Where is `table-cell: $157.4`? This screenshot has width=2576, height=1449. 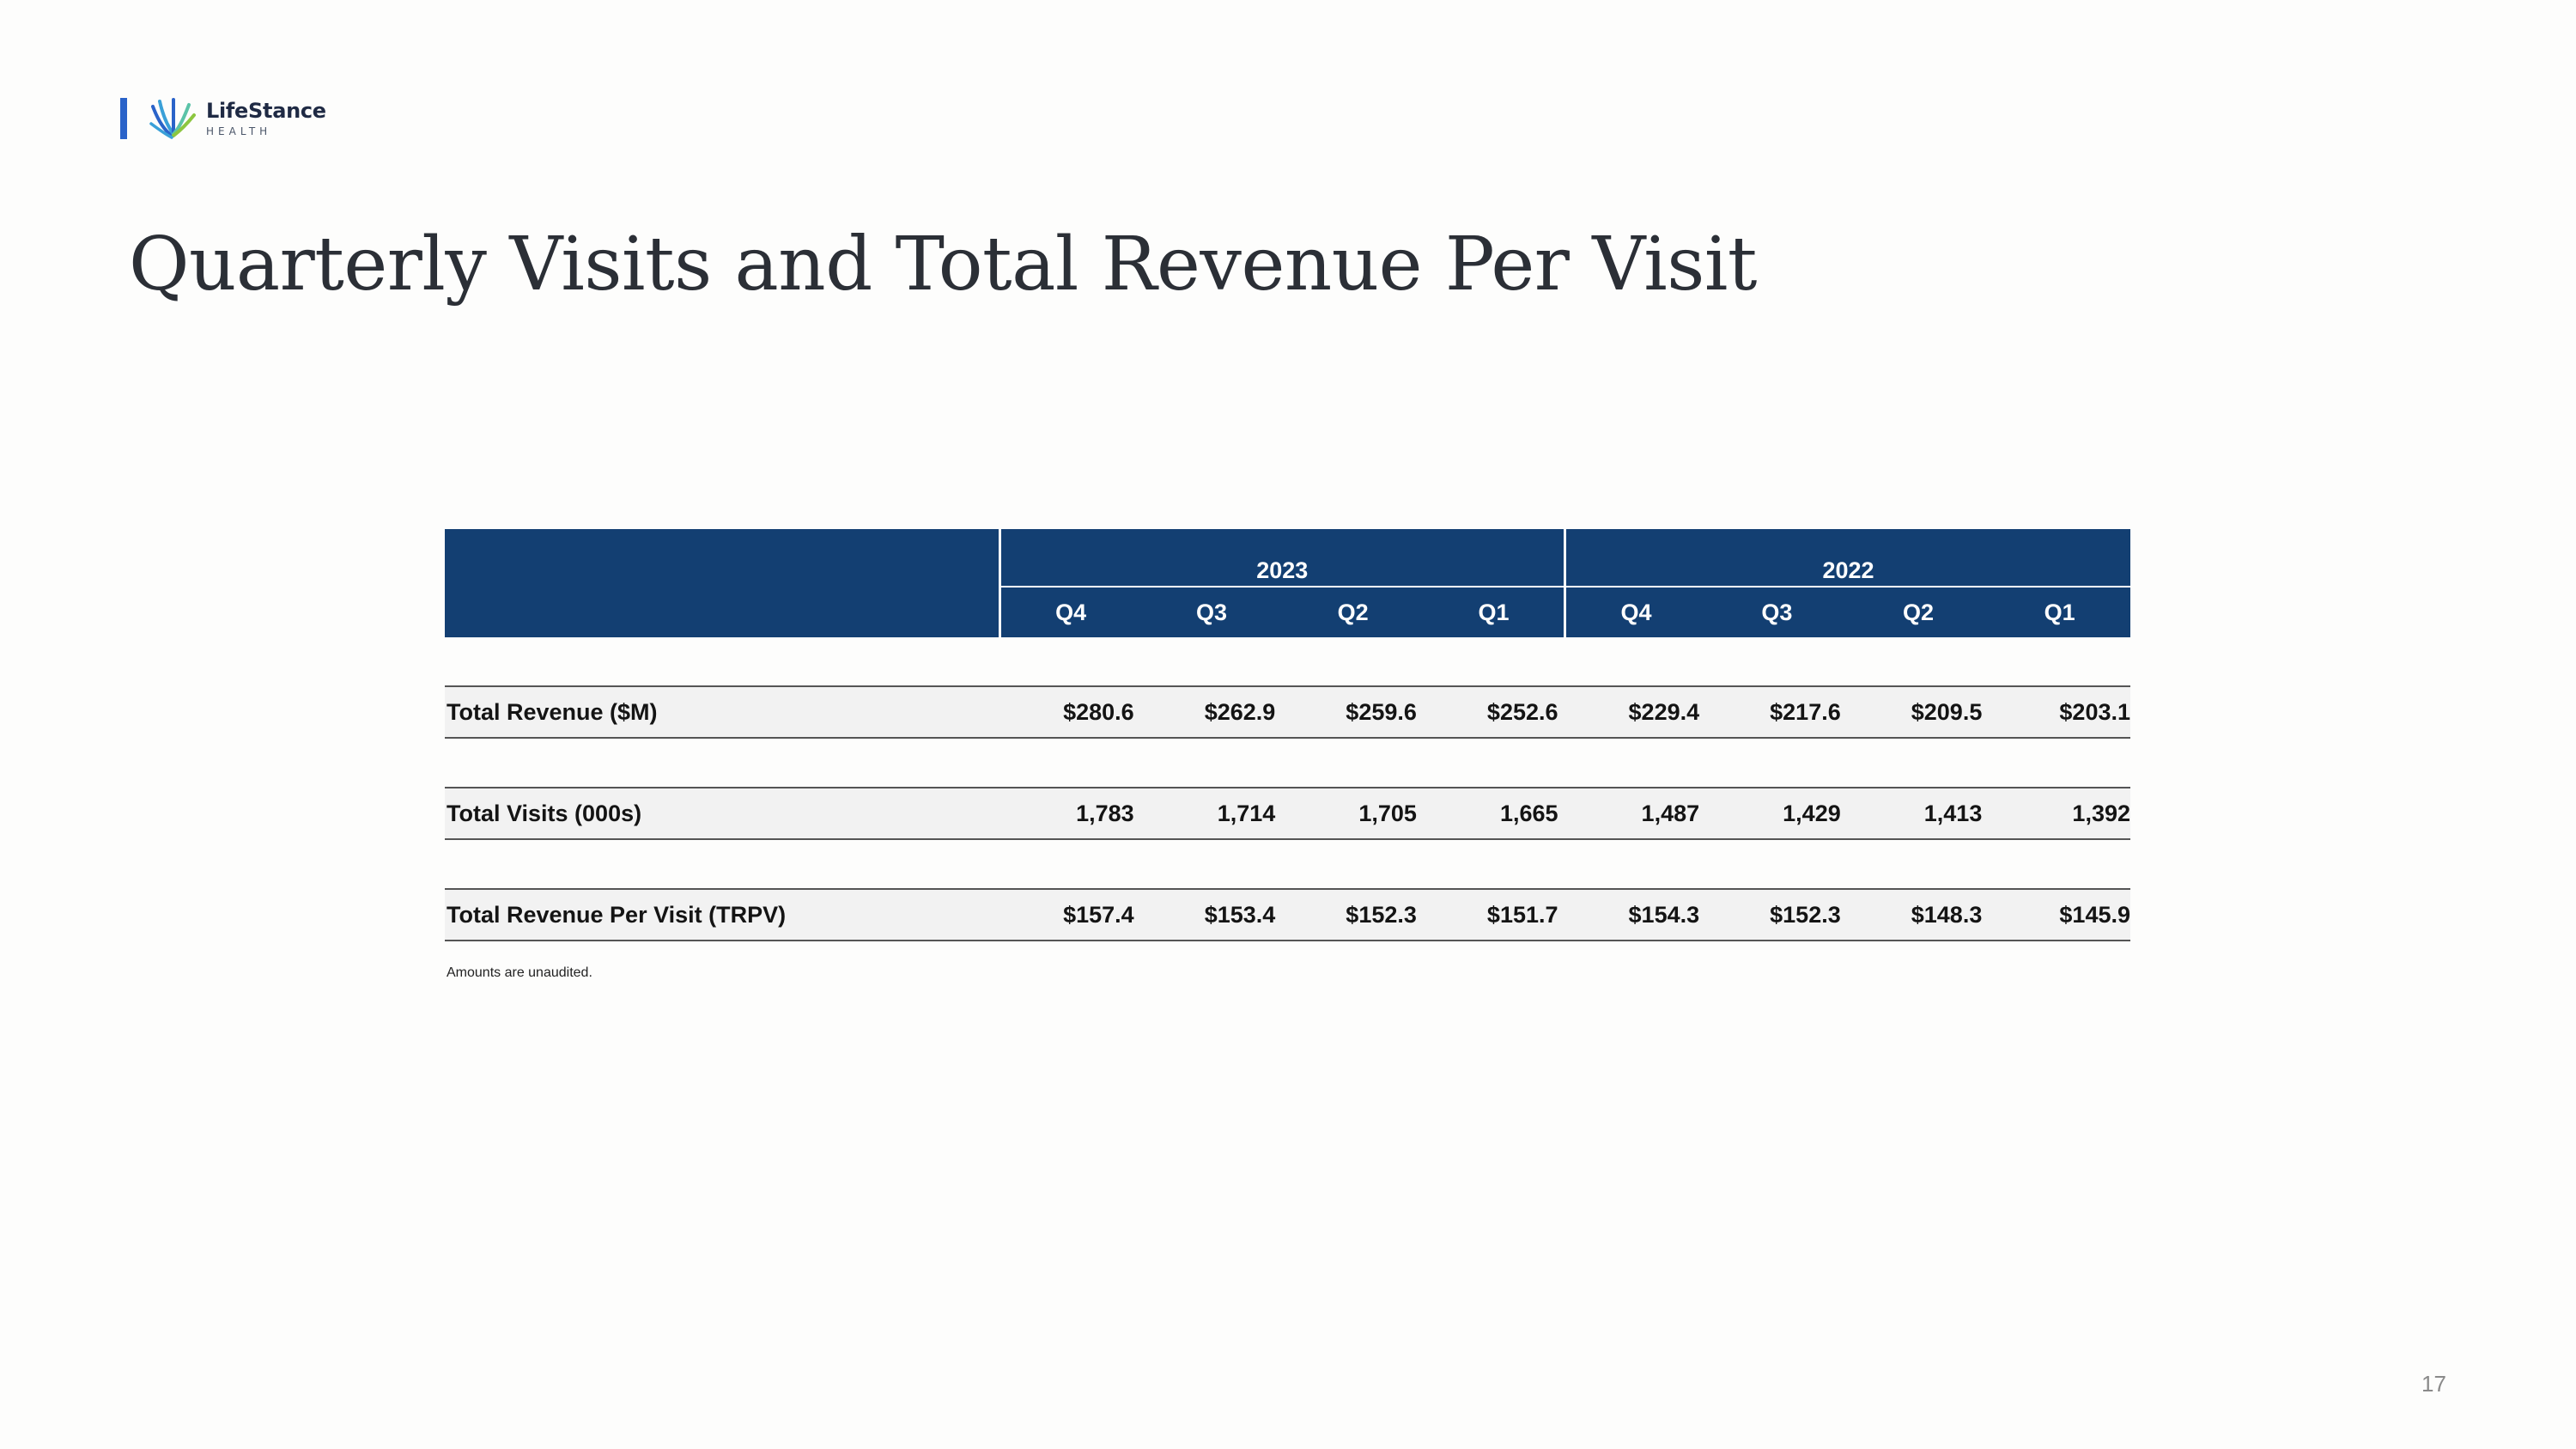 table-cell: $157.4 is located at coordinates (1070, 914).